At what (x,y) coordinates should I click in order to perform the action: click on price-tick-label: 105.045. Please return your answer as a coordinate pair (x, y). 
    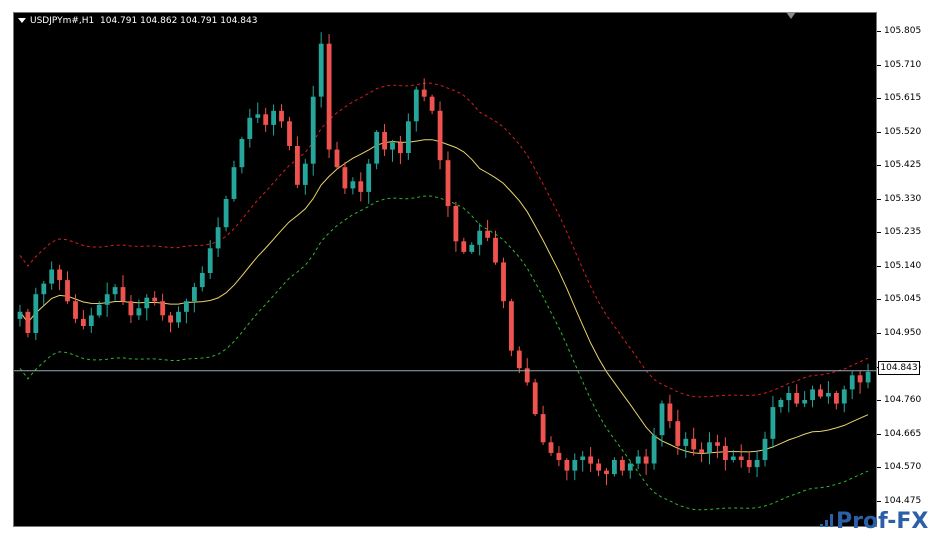
    Looking at the image, I should click on (903, 299).